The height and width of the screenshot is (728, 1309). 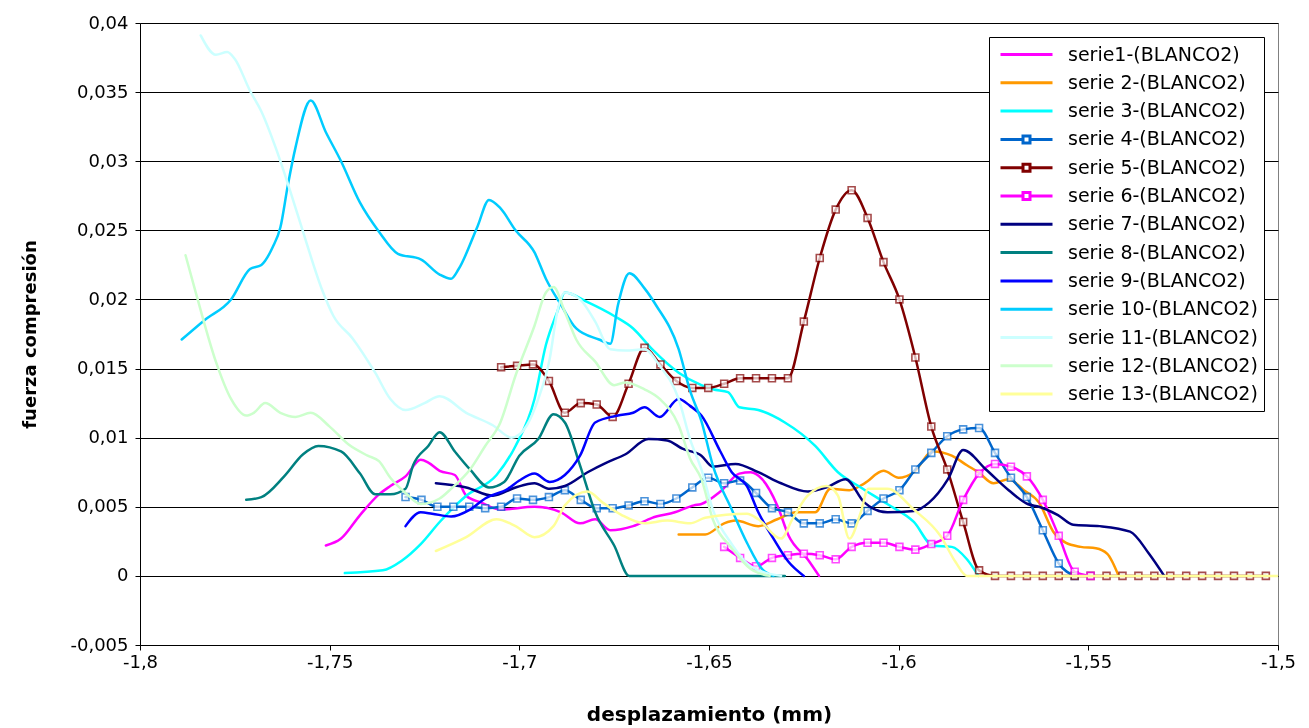 What do you see at coordinates (709, 661) in the screenshot?
I see `x-tick-label: -1,65` at bounding box center [709, 661].